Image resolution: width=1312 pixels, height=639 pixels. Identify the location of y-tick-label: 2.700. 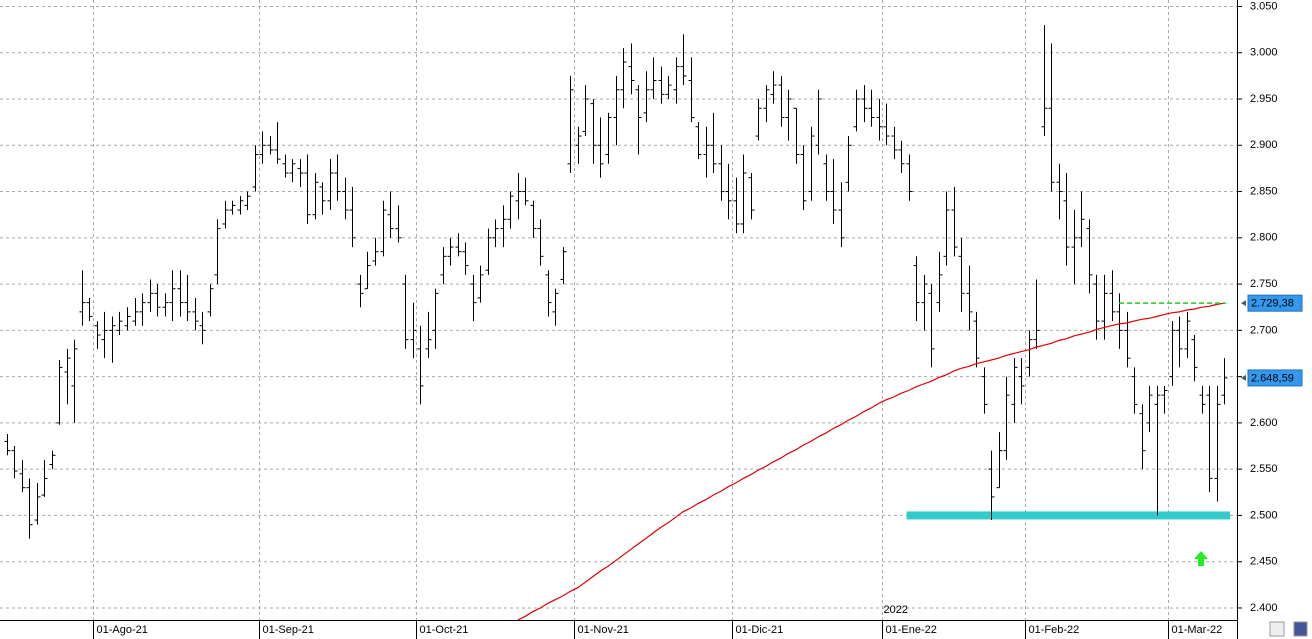
(1264, 330).